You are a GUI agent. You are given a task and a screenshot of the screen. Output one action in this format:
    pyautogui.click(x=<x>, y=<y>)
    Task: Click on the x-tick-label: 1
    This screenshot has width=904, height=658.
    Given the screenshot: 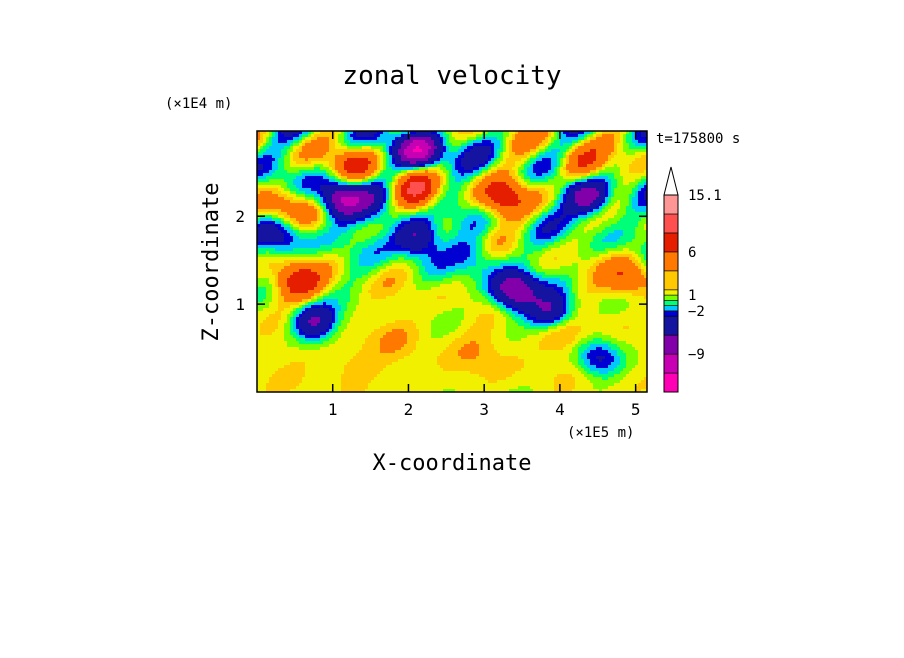 What is the action you would take?
    pyautogui.click(x=333, y=409)
    